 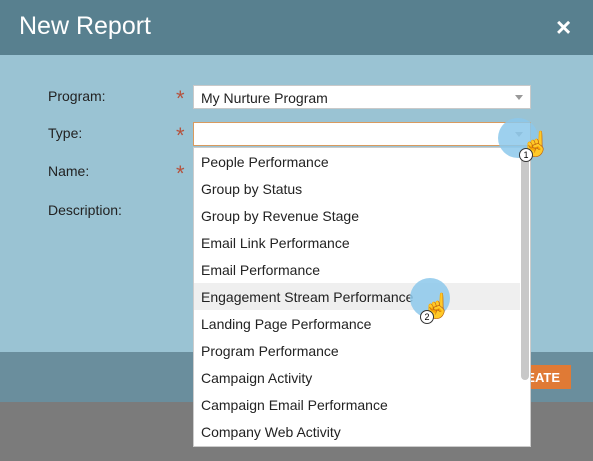 What do you see at coordinates (427, 317) in the screenshot?
I see `step-number: 2` at bounding box center [427, 317].